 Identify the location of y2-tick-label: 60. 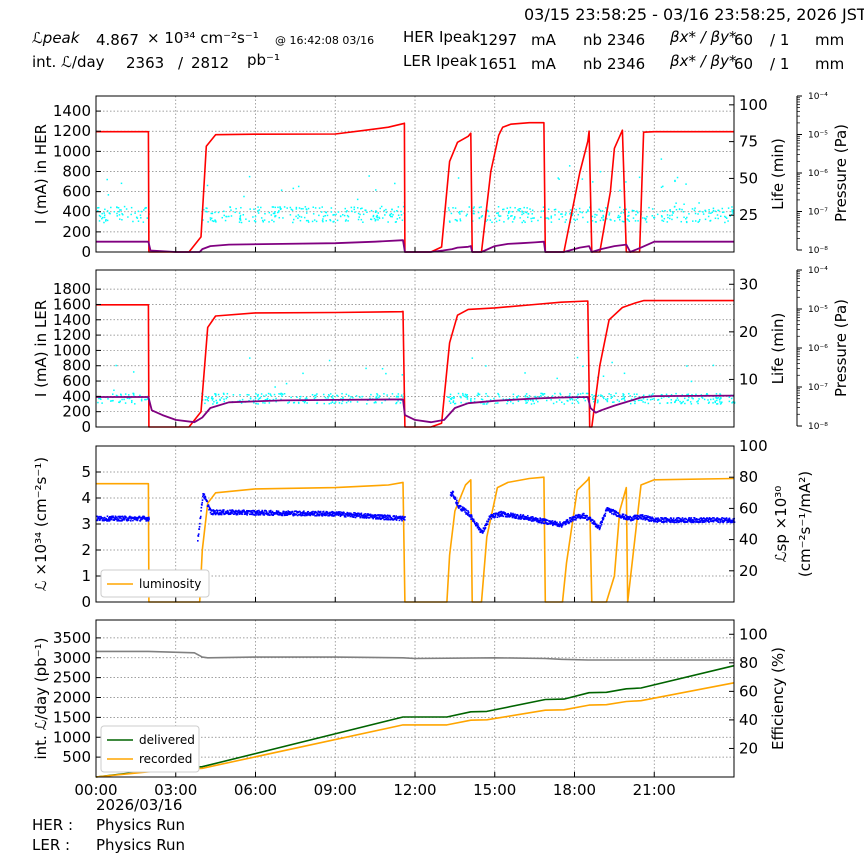
(748, 508).